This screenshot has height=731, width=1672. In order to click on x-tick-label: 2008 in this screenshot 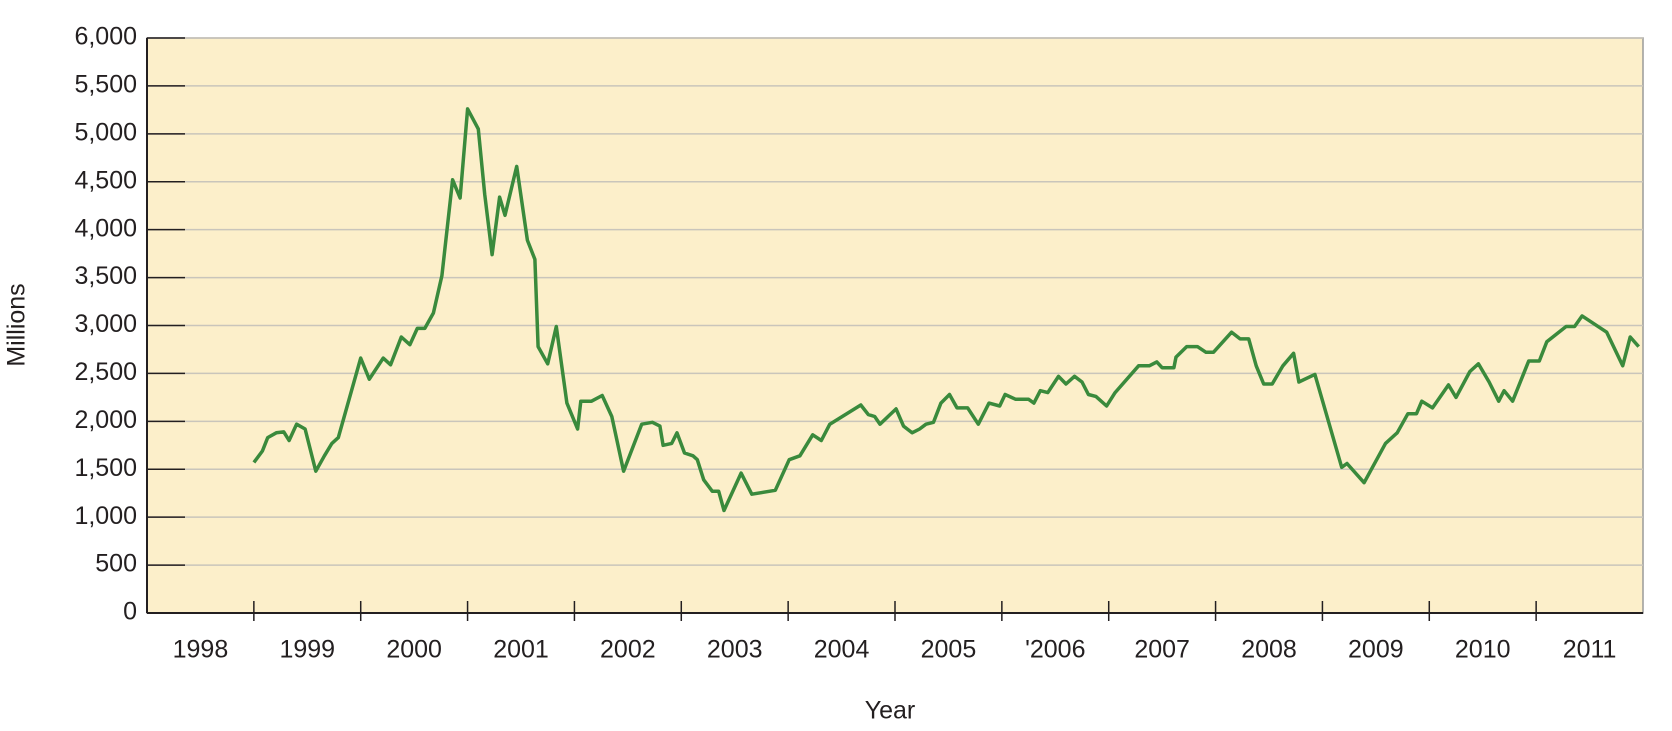, I will do `click(1269, 650)`.